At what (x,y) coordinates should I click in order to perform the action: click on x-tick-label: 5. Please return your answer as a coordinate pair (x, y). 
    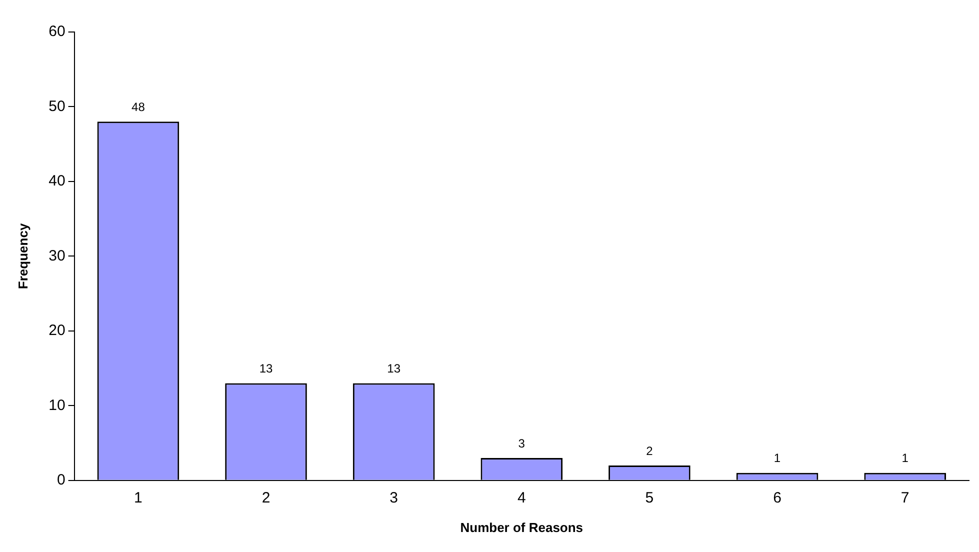
    Looking at the image, I should click on (649, 498).